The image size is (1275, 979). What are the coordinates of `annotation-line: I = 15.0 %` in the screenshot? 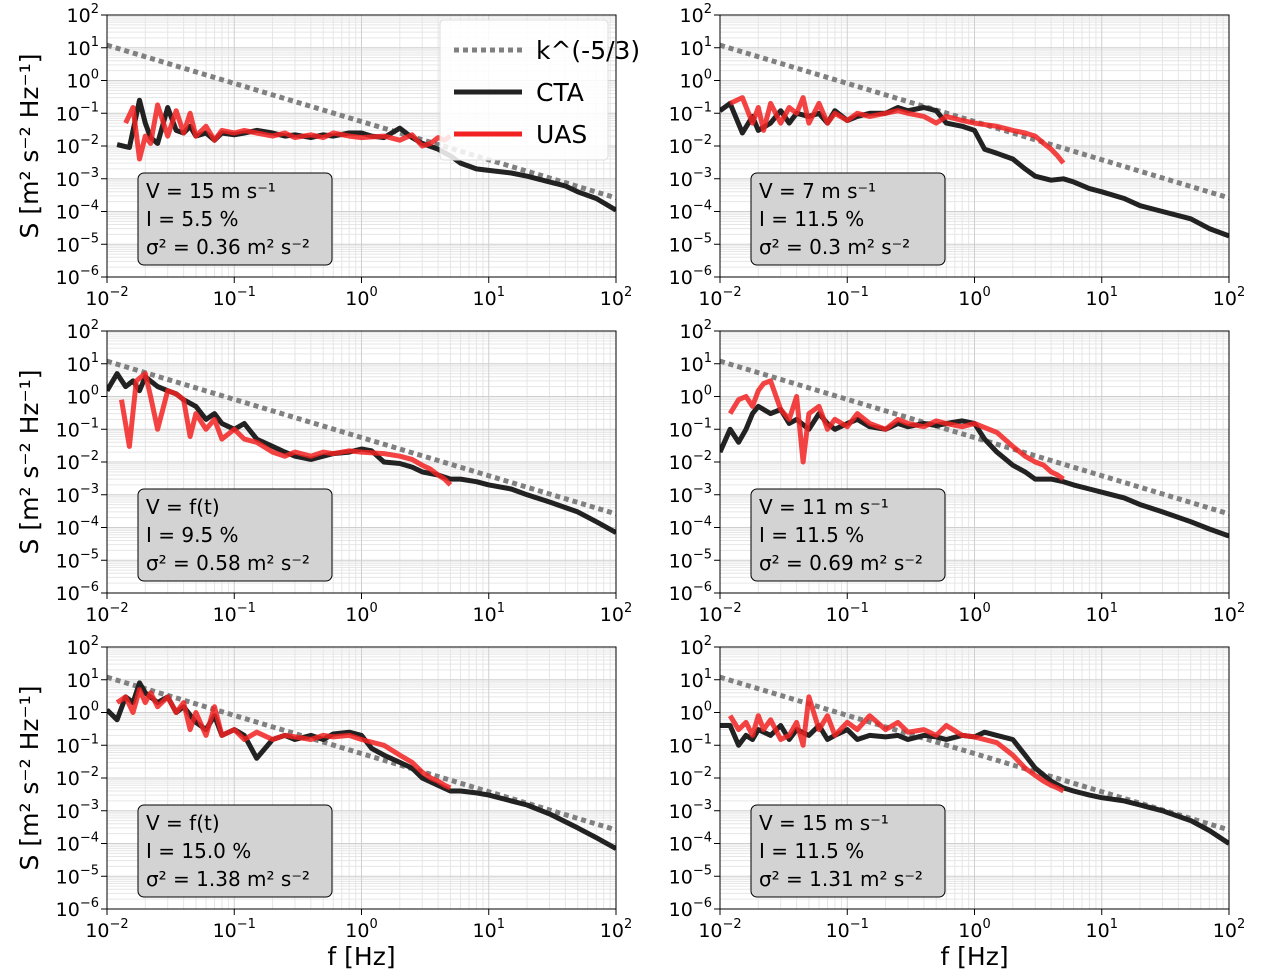 It's located at (198, 851).